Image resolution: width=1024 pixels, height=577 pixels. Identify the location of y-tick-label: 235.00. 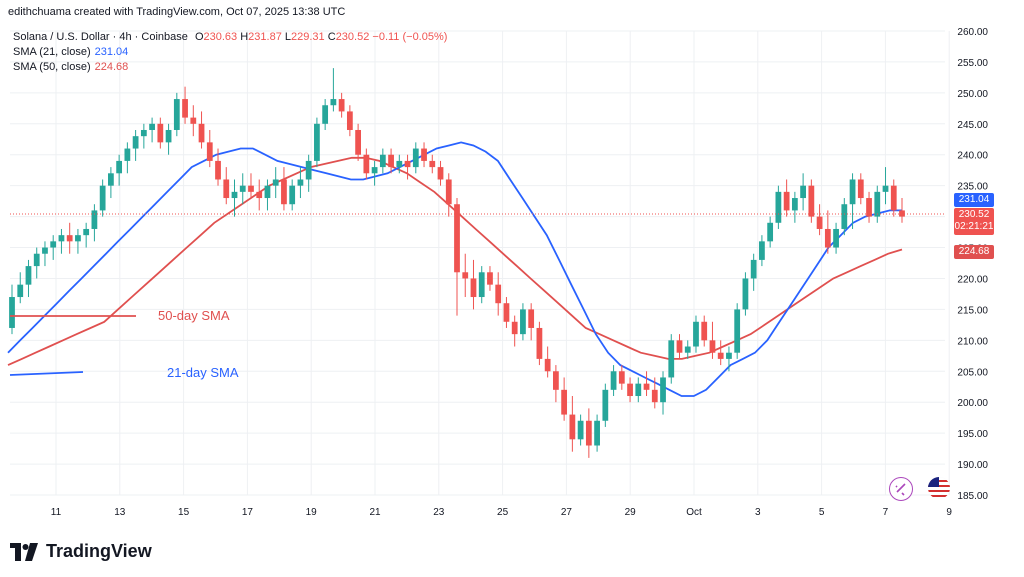
(972, 187).